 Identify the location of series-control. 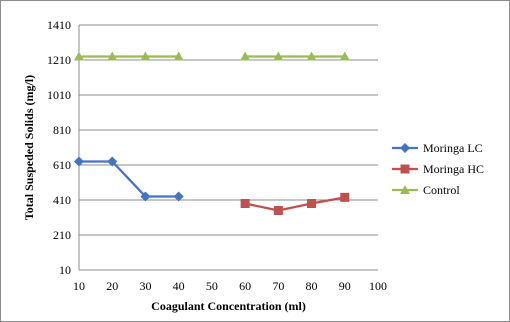
(212, 56).